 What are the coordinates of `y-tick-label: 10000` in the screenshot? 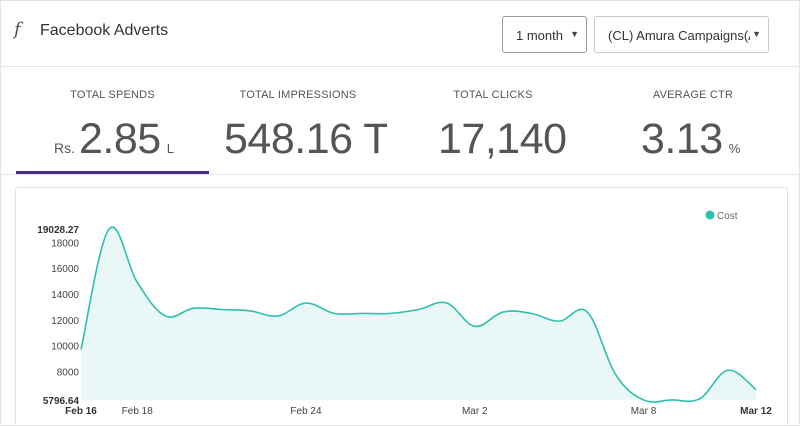 It's located at (65, 347).